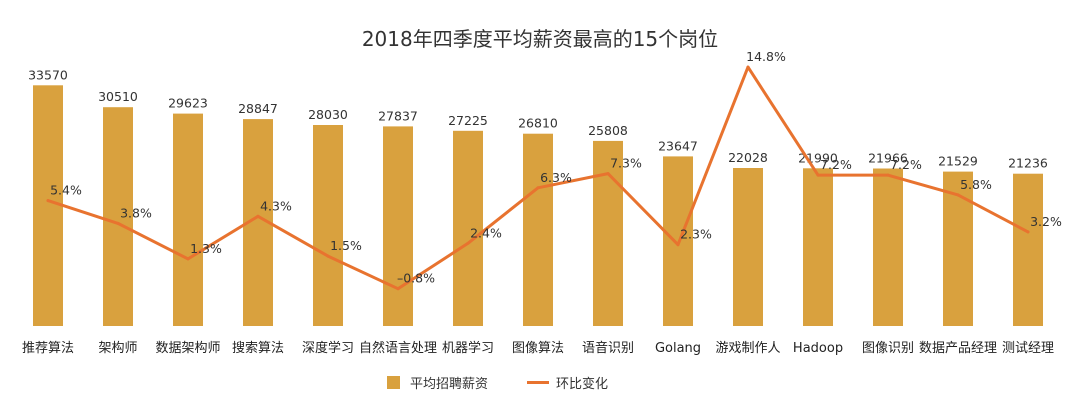 This screenshot has height=402, width=1080. I want to click on category-label: Golang, so click(678, 348).